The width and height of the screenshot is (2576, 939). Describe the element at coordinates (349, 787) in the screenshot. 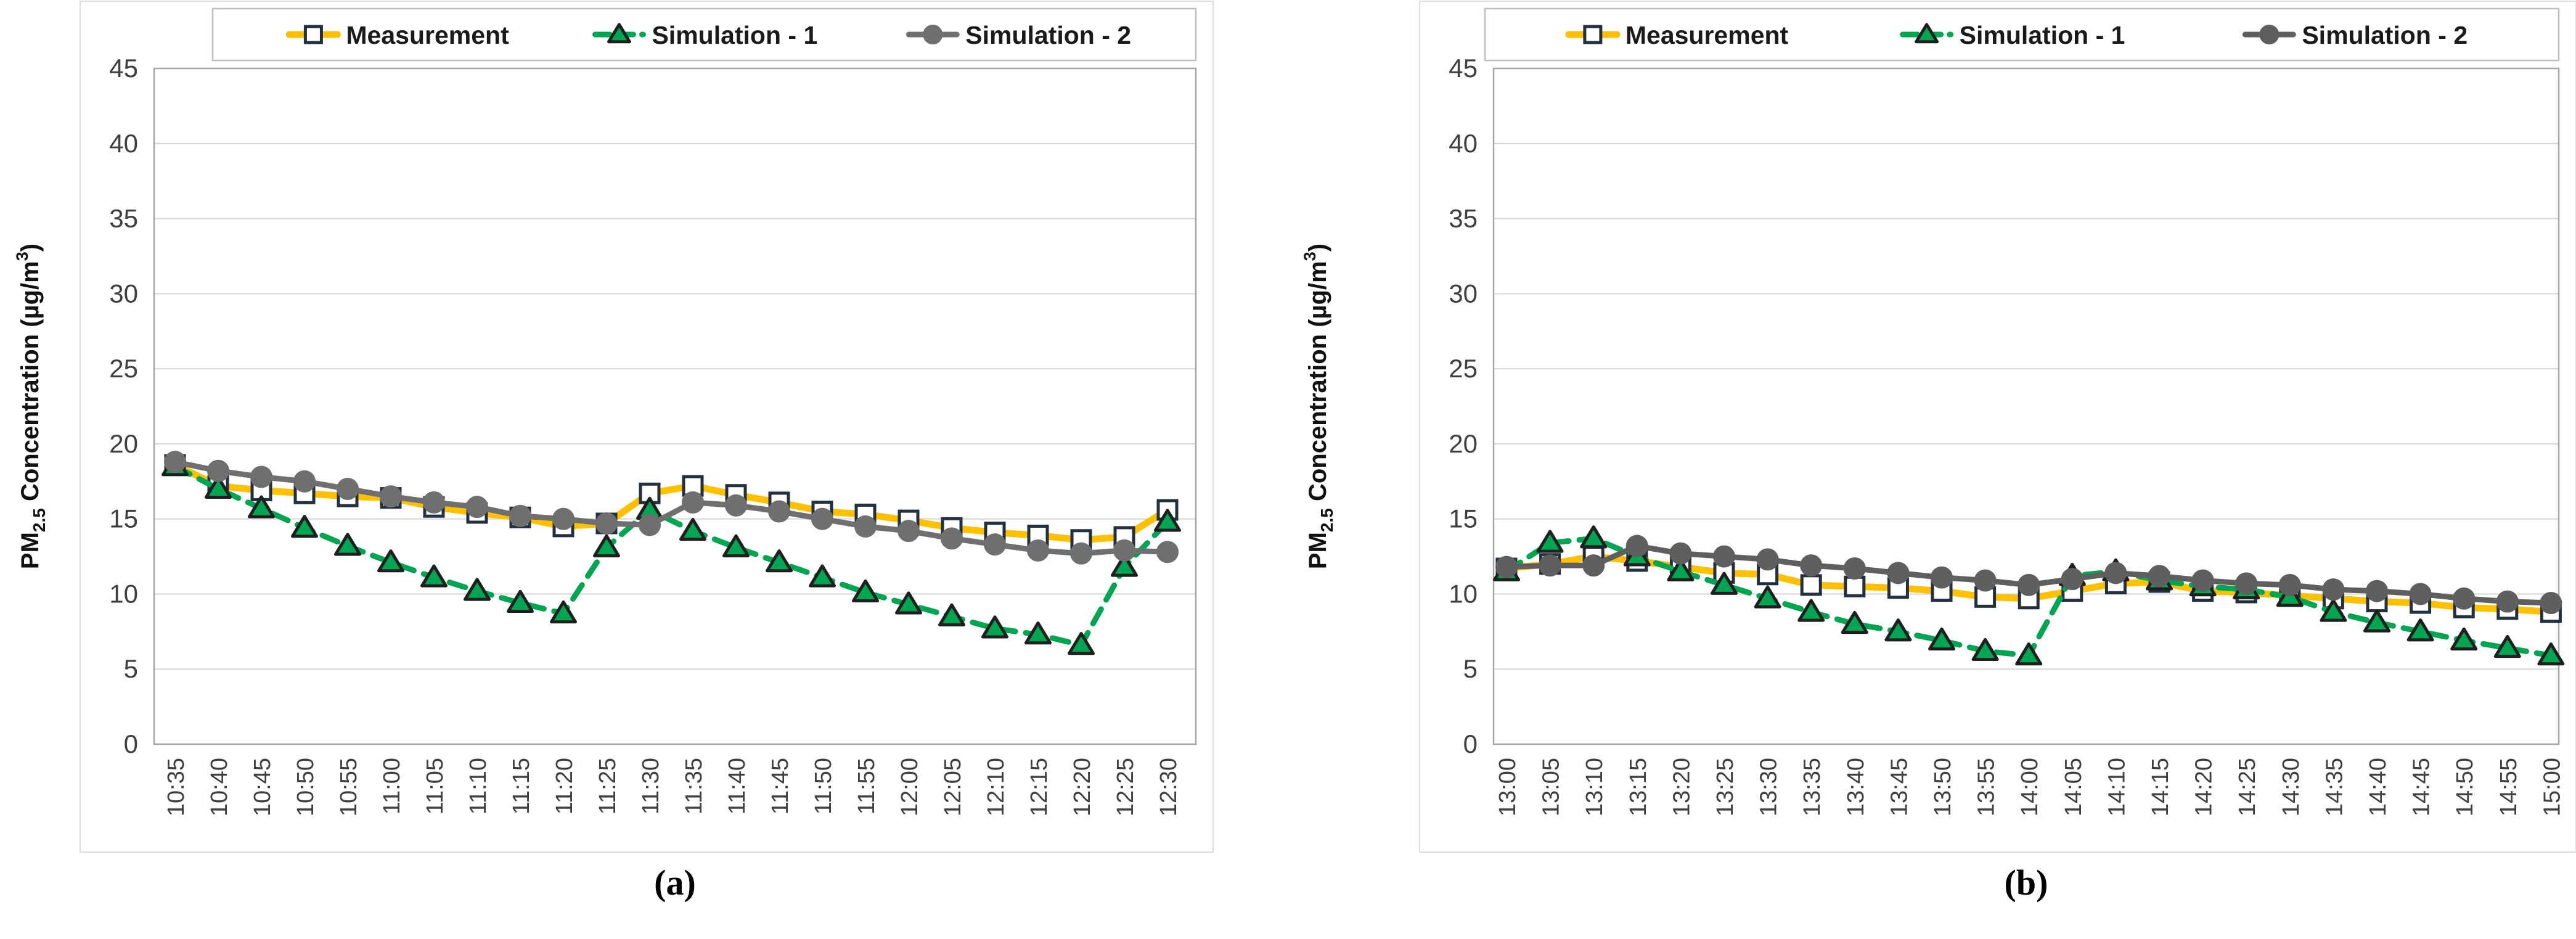

I see `x-tick-label: 10:55` at that location.